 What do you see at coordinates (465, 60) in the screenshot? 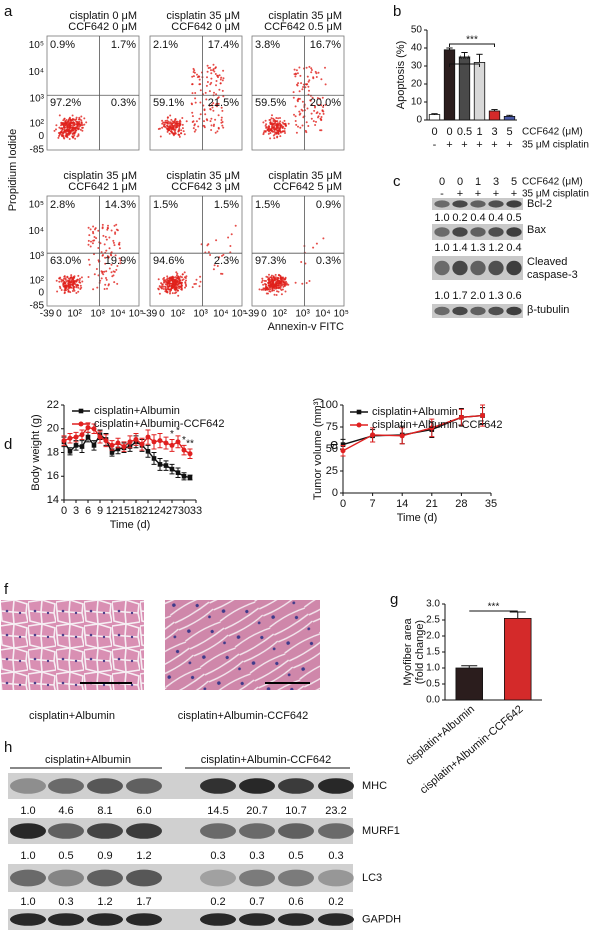
I see `significance-label: ***` at bounding box center [465, 60].